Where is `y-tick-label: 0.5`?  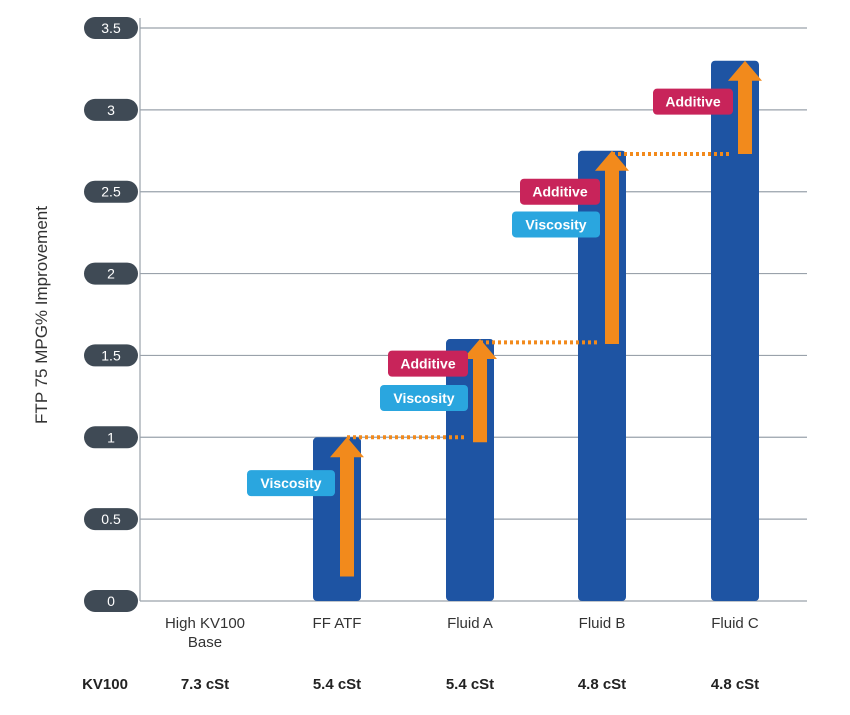
y-tick-label: 0.5 is located at coordinates (111, 519).